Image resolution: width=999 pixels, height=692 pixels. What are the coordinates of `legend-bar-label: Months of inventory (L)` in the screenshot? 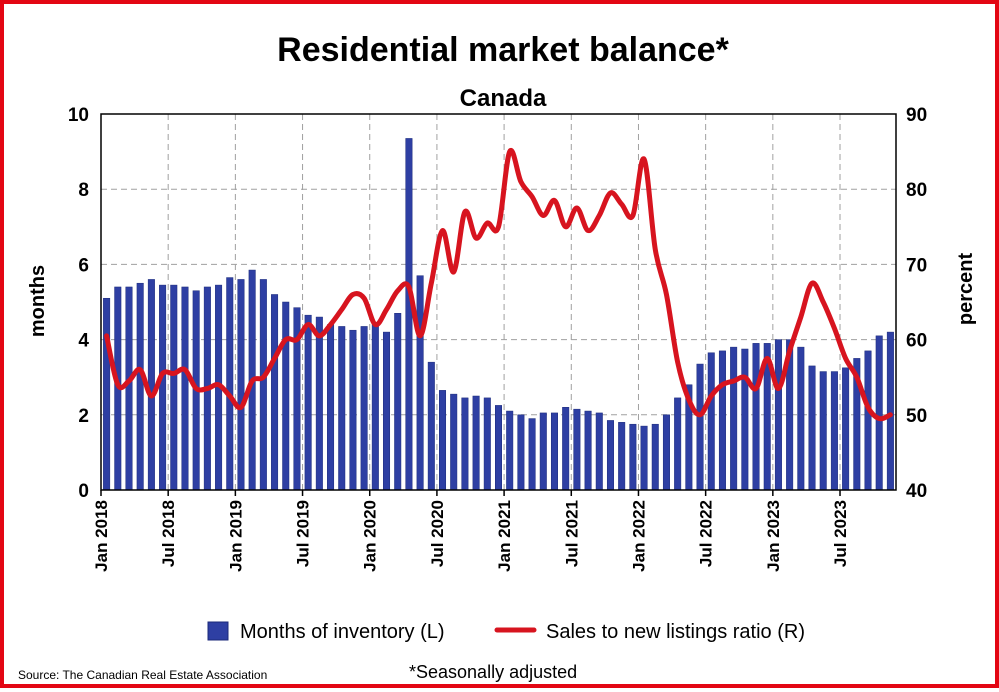 It's located at (342, 632).